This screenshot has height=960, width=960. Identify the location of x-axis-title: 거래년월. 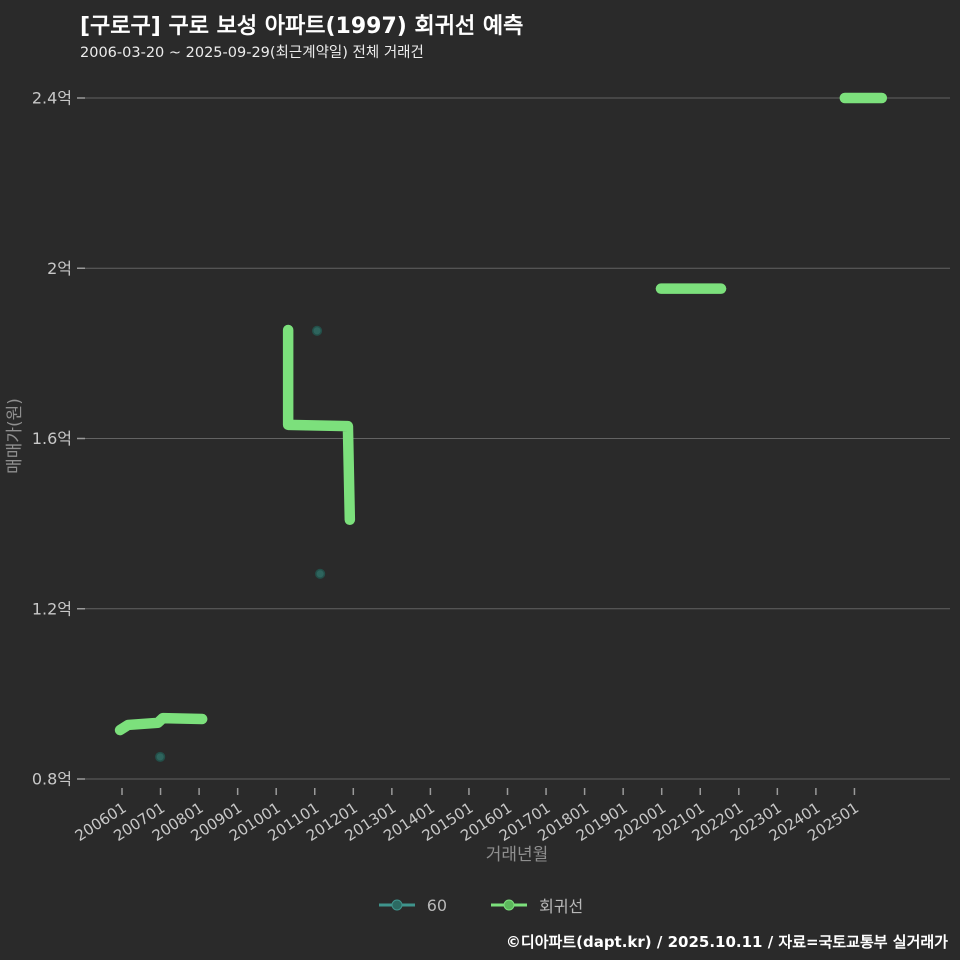
(517, 855).